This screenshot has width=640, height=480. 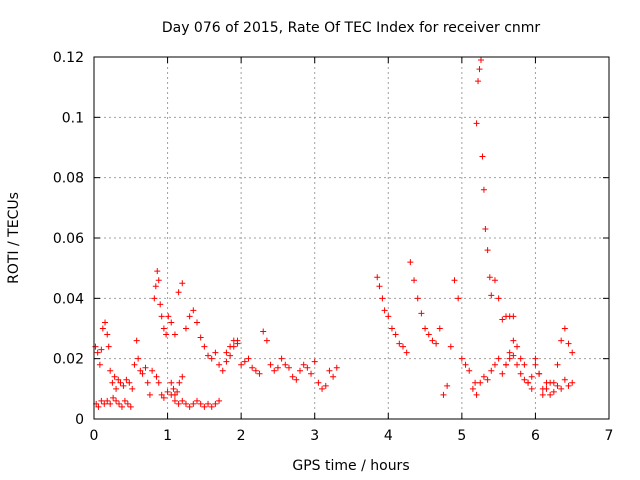 I want to click on x-tick-label: 6, so click(x=535, y=436).